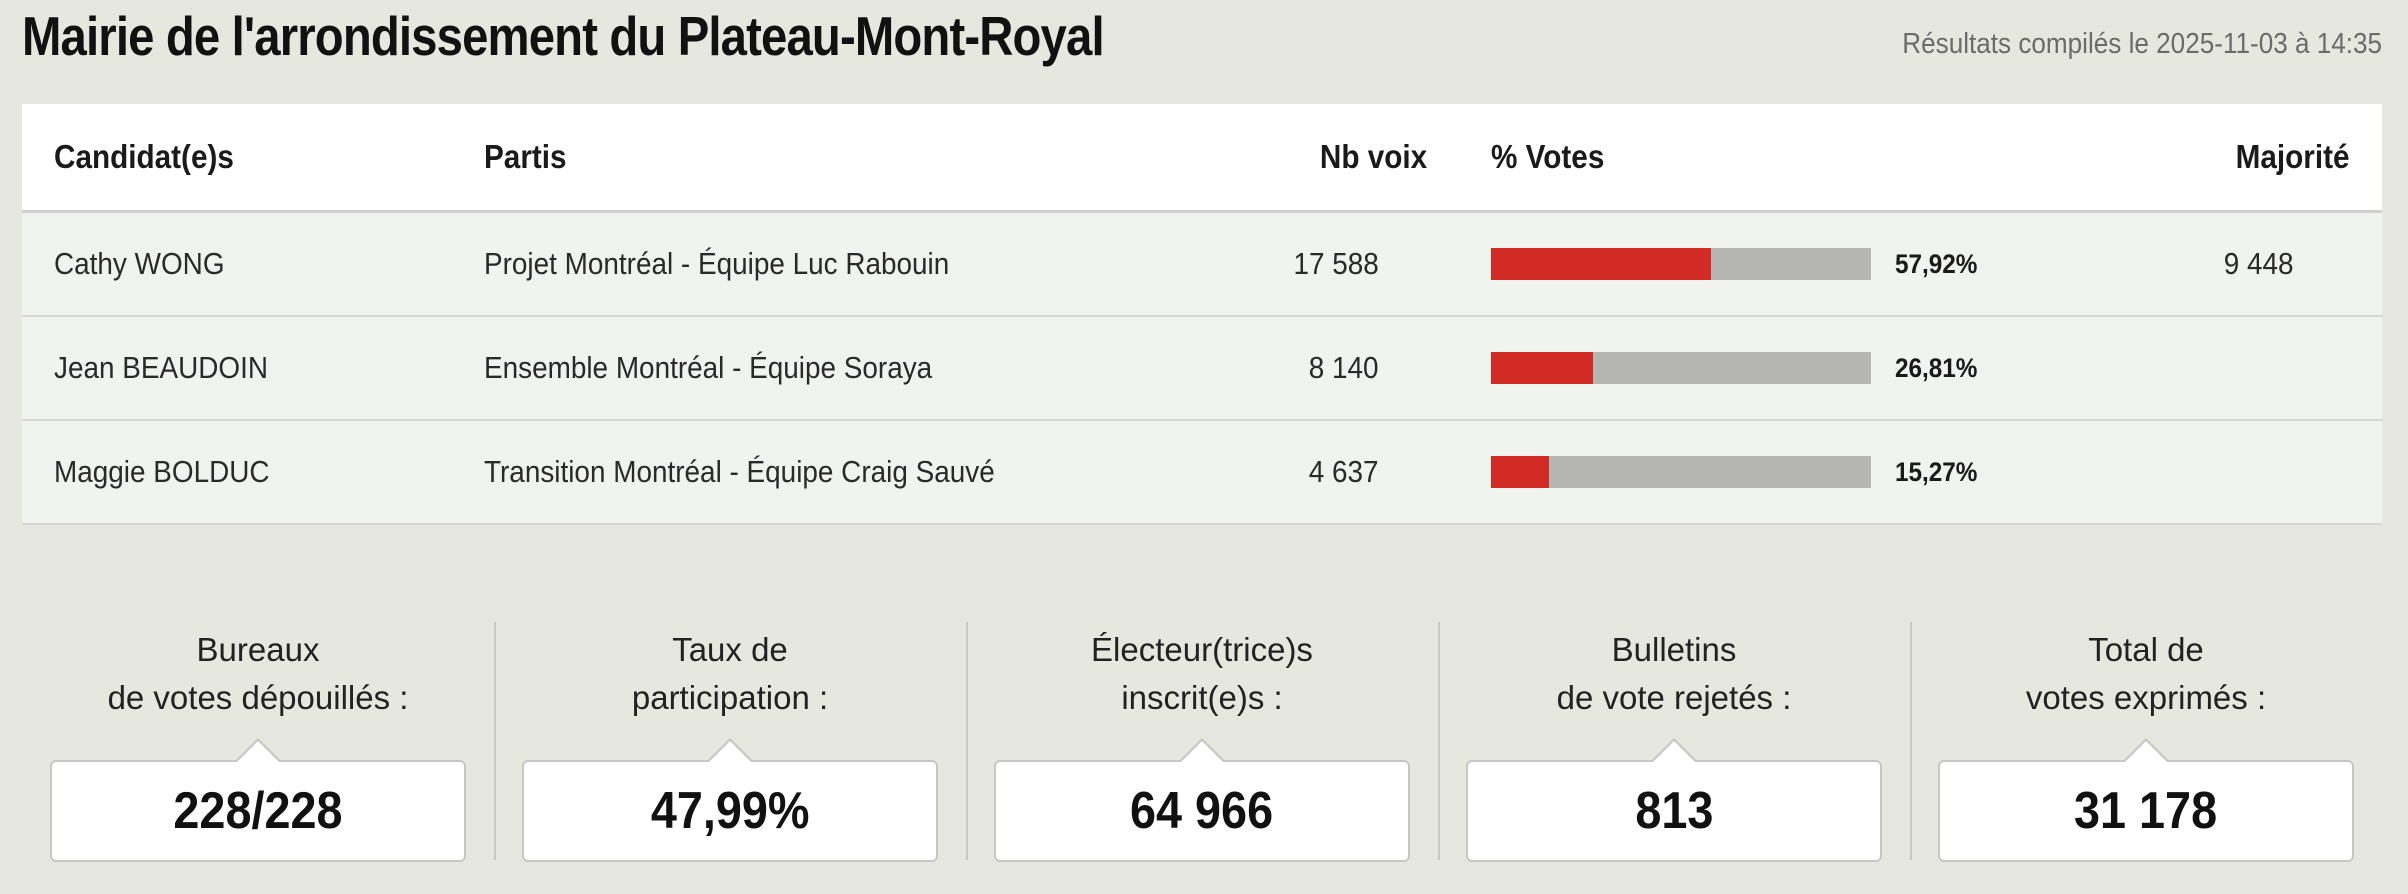  Describe the element at coordinates (258, 811) in the screenshot. I see `stat-value: 228/228` at that location.